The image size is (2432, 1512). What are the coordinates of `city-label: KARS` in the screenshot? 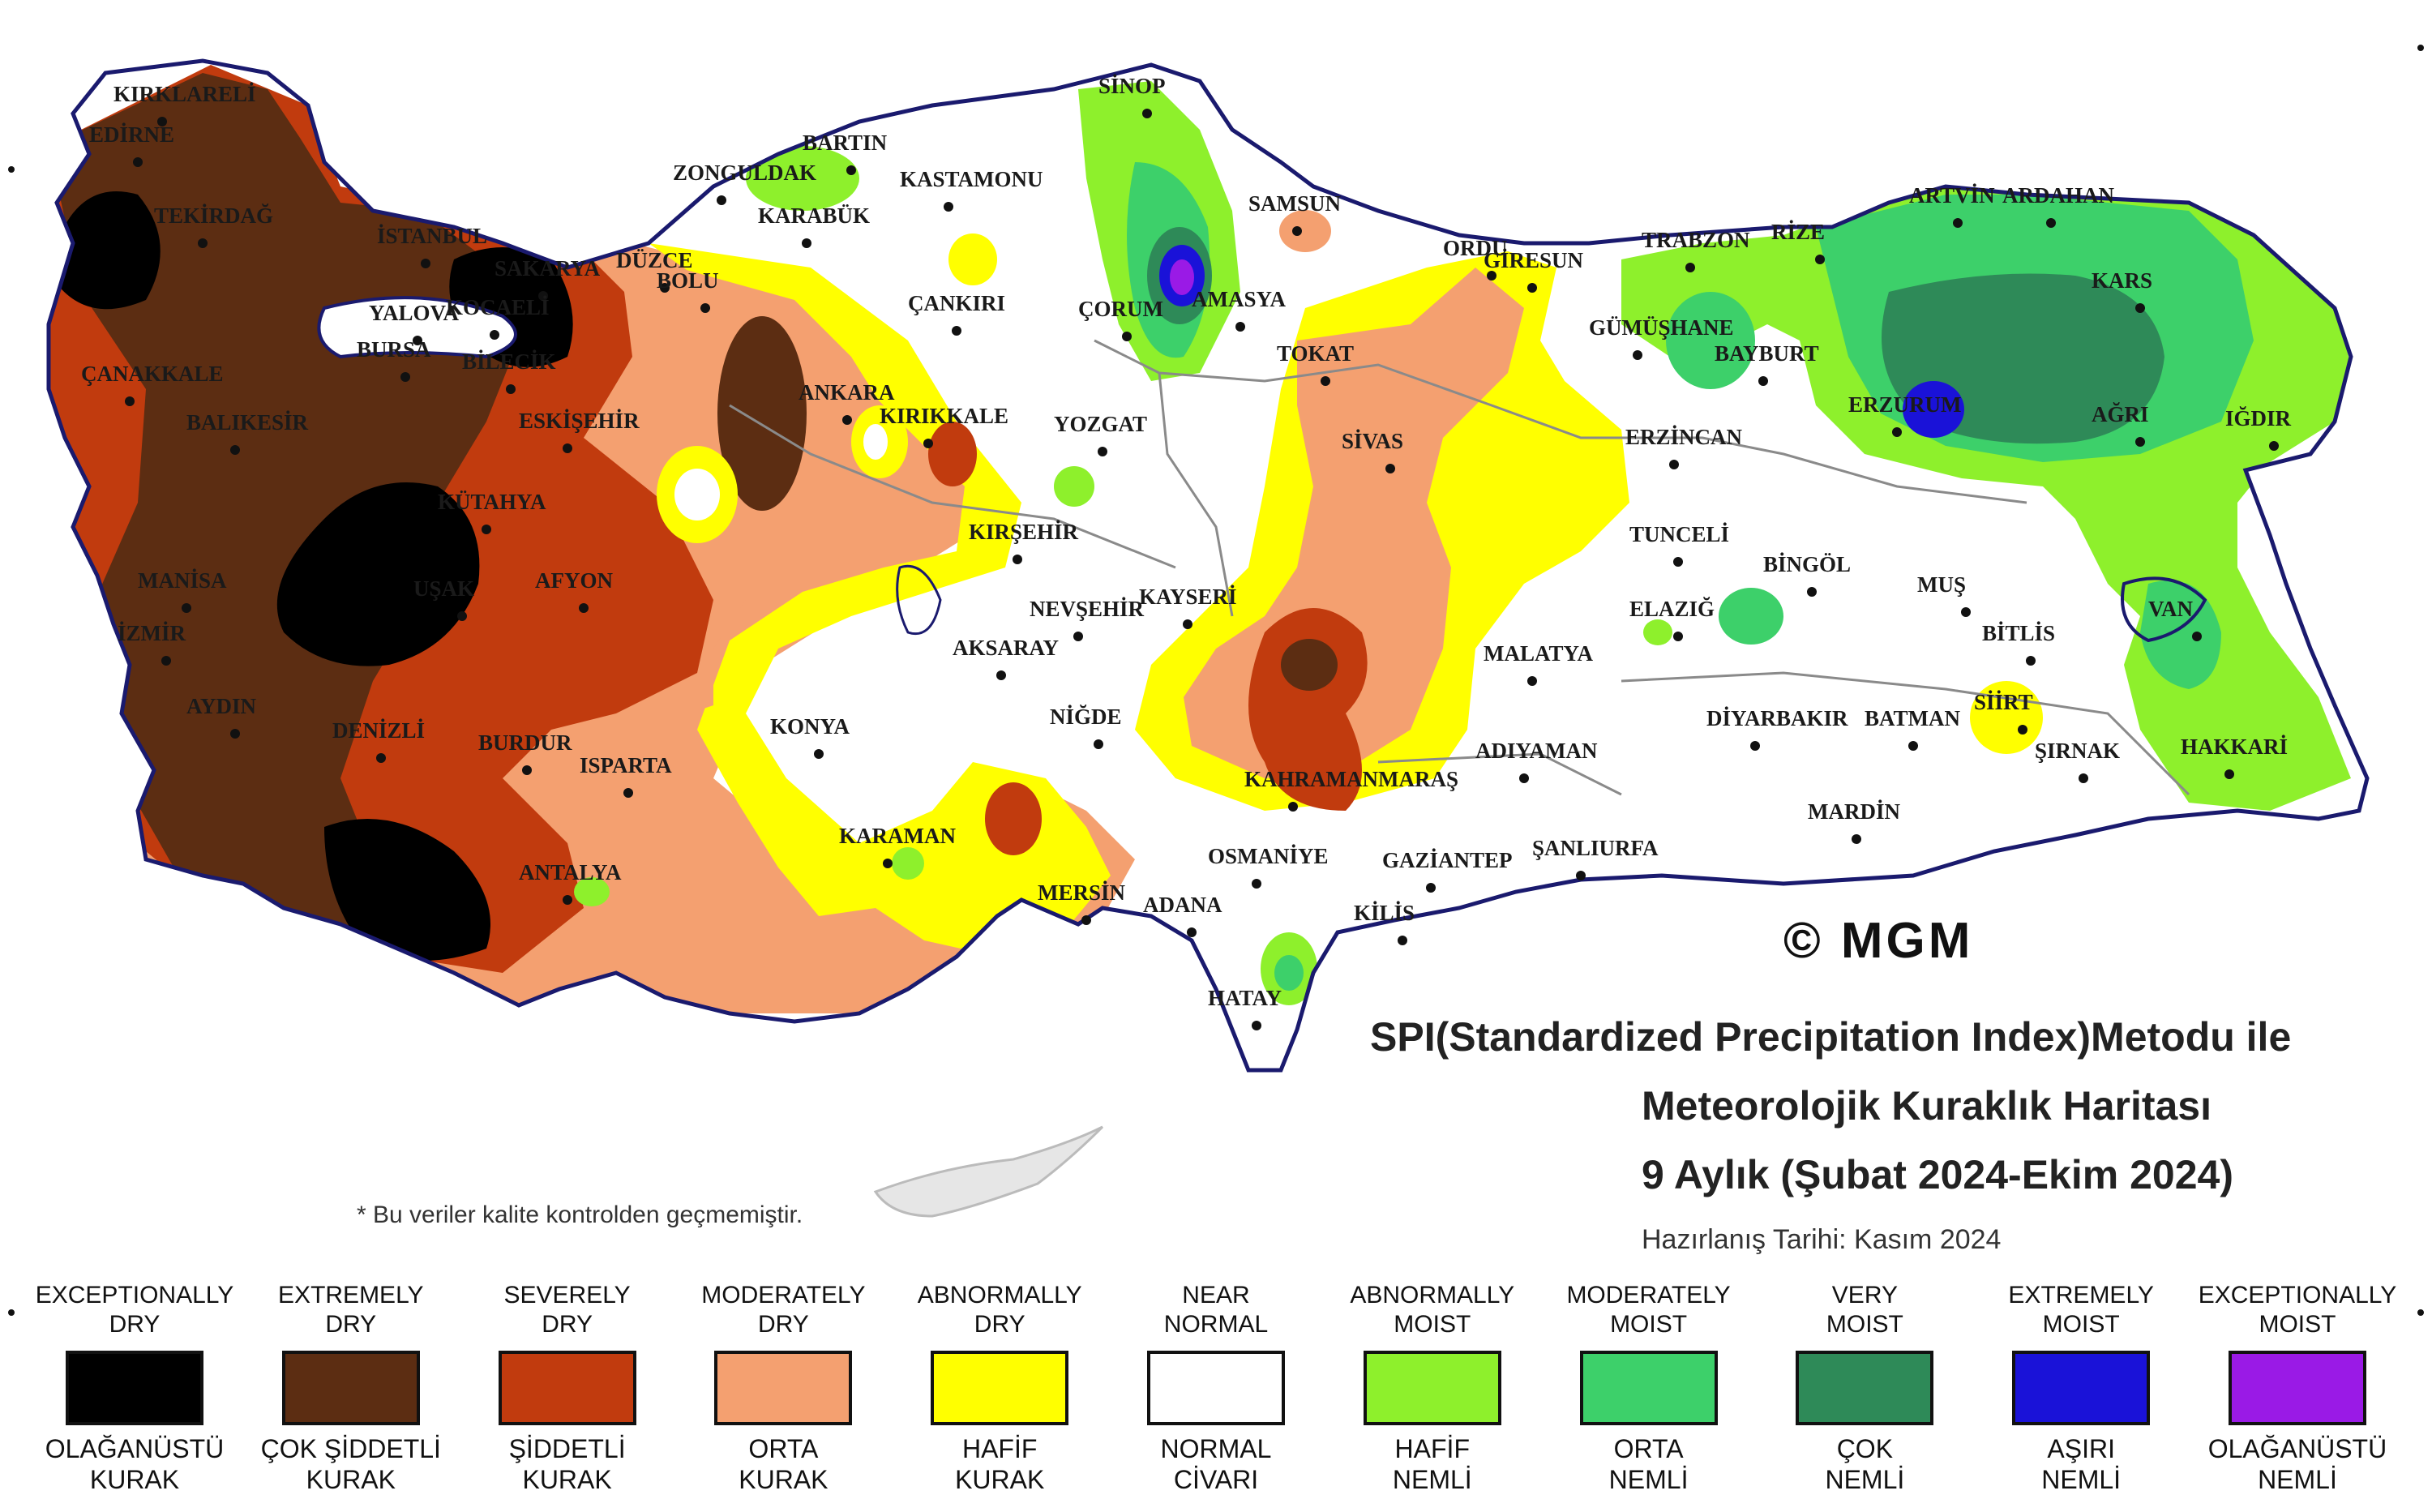 It's located at (2122, 280).